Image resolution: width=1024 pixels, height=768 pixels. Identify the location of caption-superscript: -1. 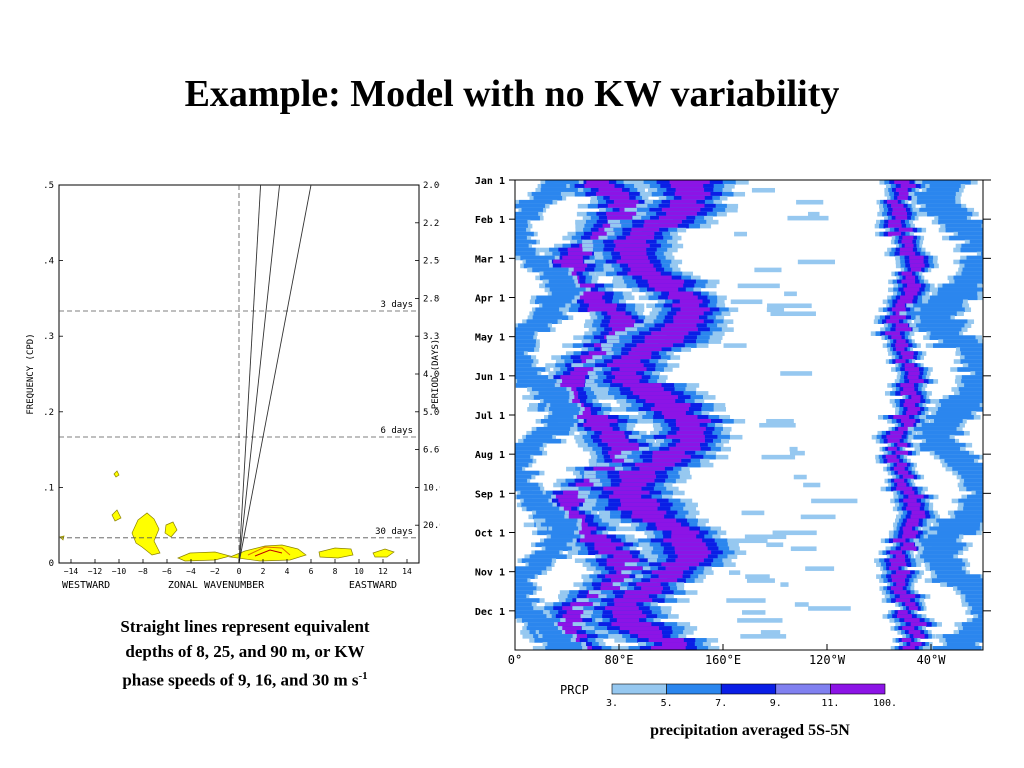
(363, 676).